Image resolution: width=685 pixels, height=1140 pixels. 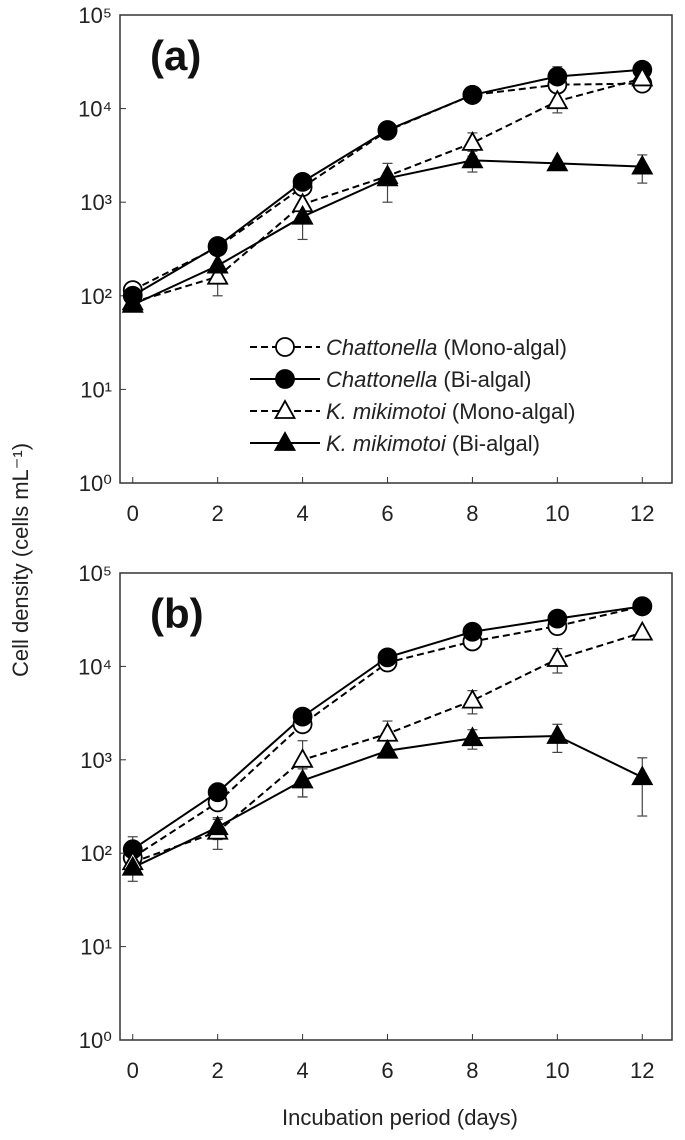 I want to click on panel-label: (b), so click(x=177, y=613).